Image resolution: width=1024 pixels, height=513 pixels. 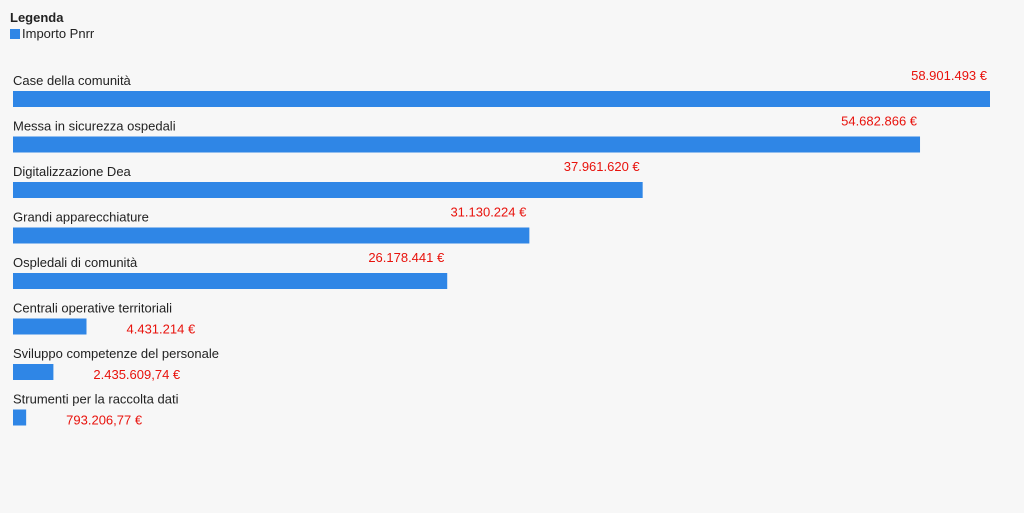 I want to click on legend-title: Legenda, so click(x=37, y=17).